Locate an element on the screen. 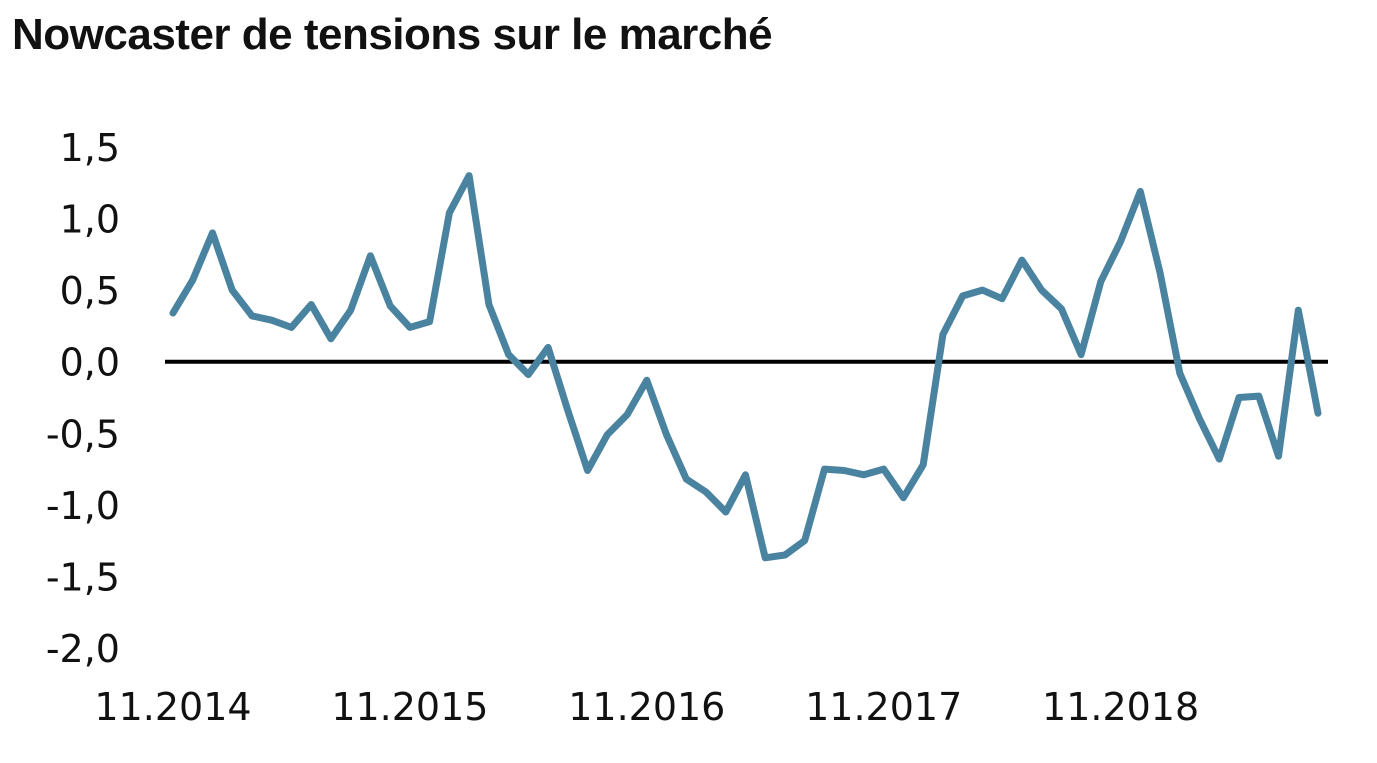  x-tick-label: 11.2014 is located at coordinates (172, 707).